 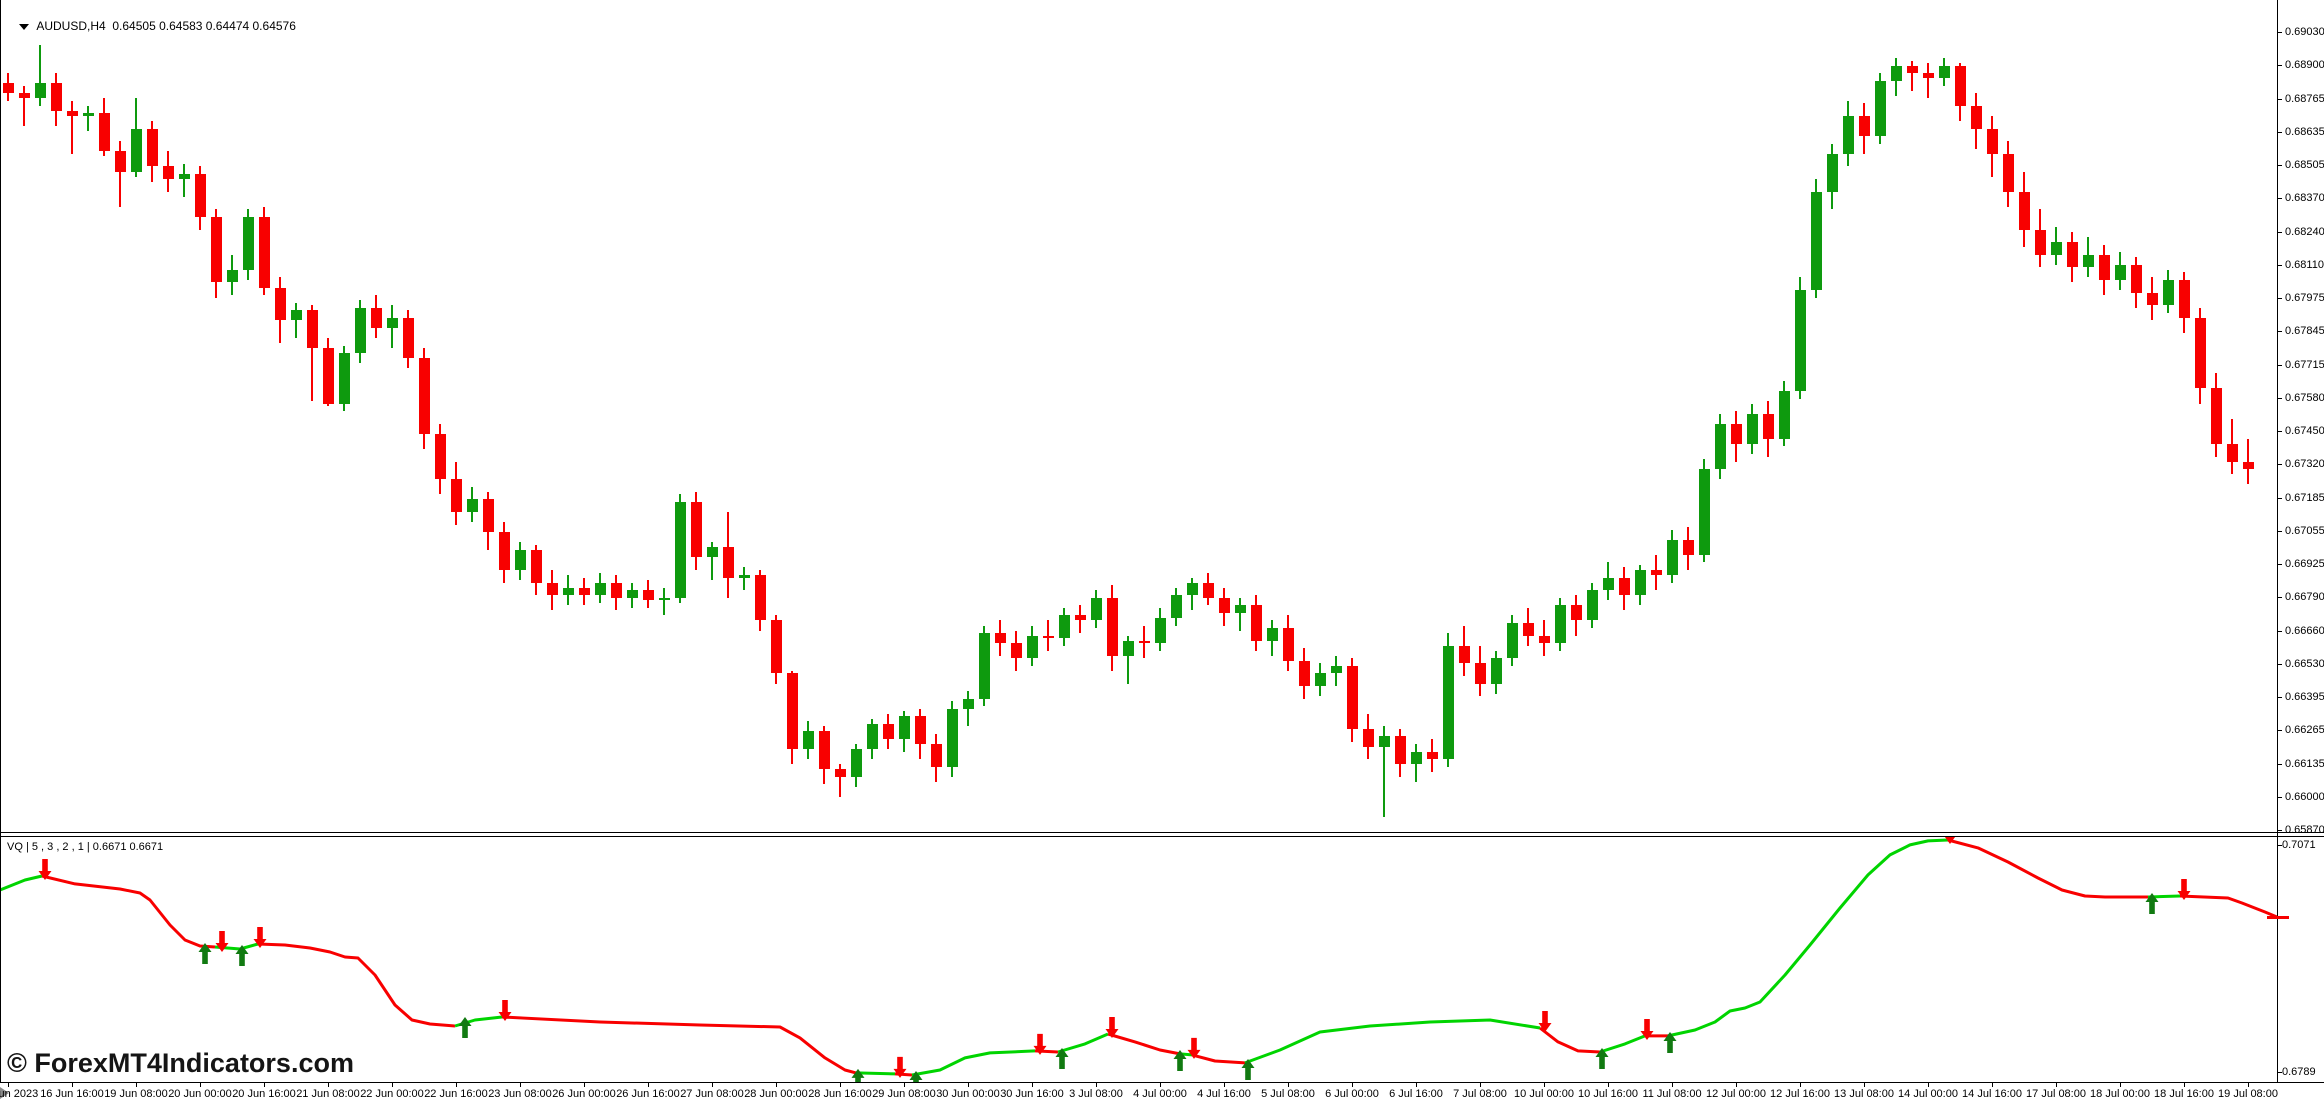 What do you see at coordinates (136, 1094) in the screenshot?
I see `time-axis-label: 19 Jun 08:00` at bounding box center [136, 1094].